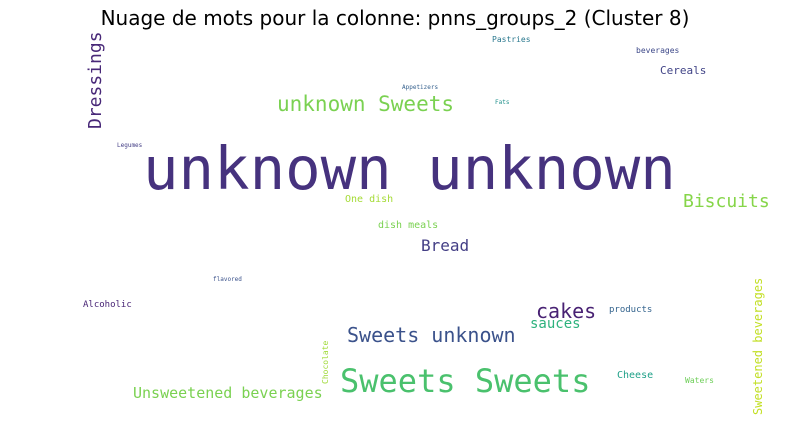  Describe the element at coordinates (107, 305) in the screenshot. I see `word: Alcoholic` at that location.